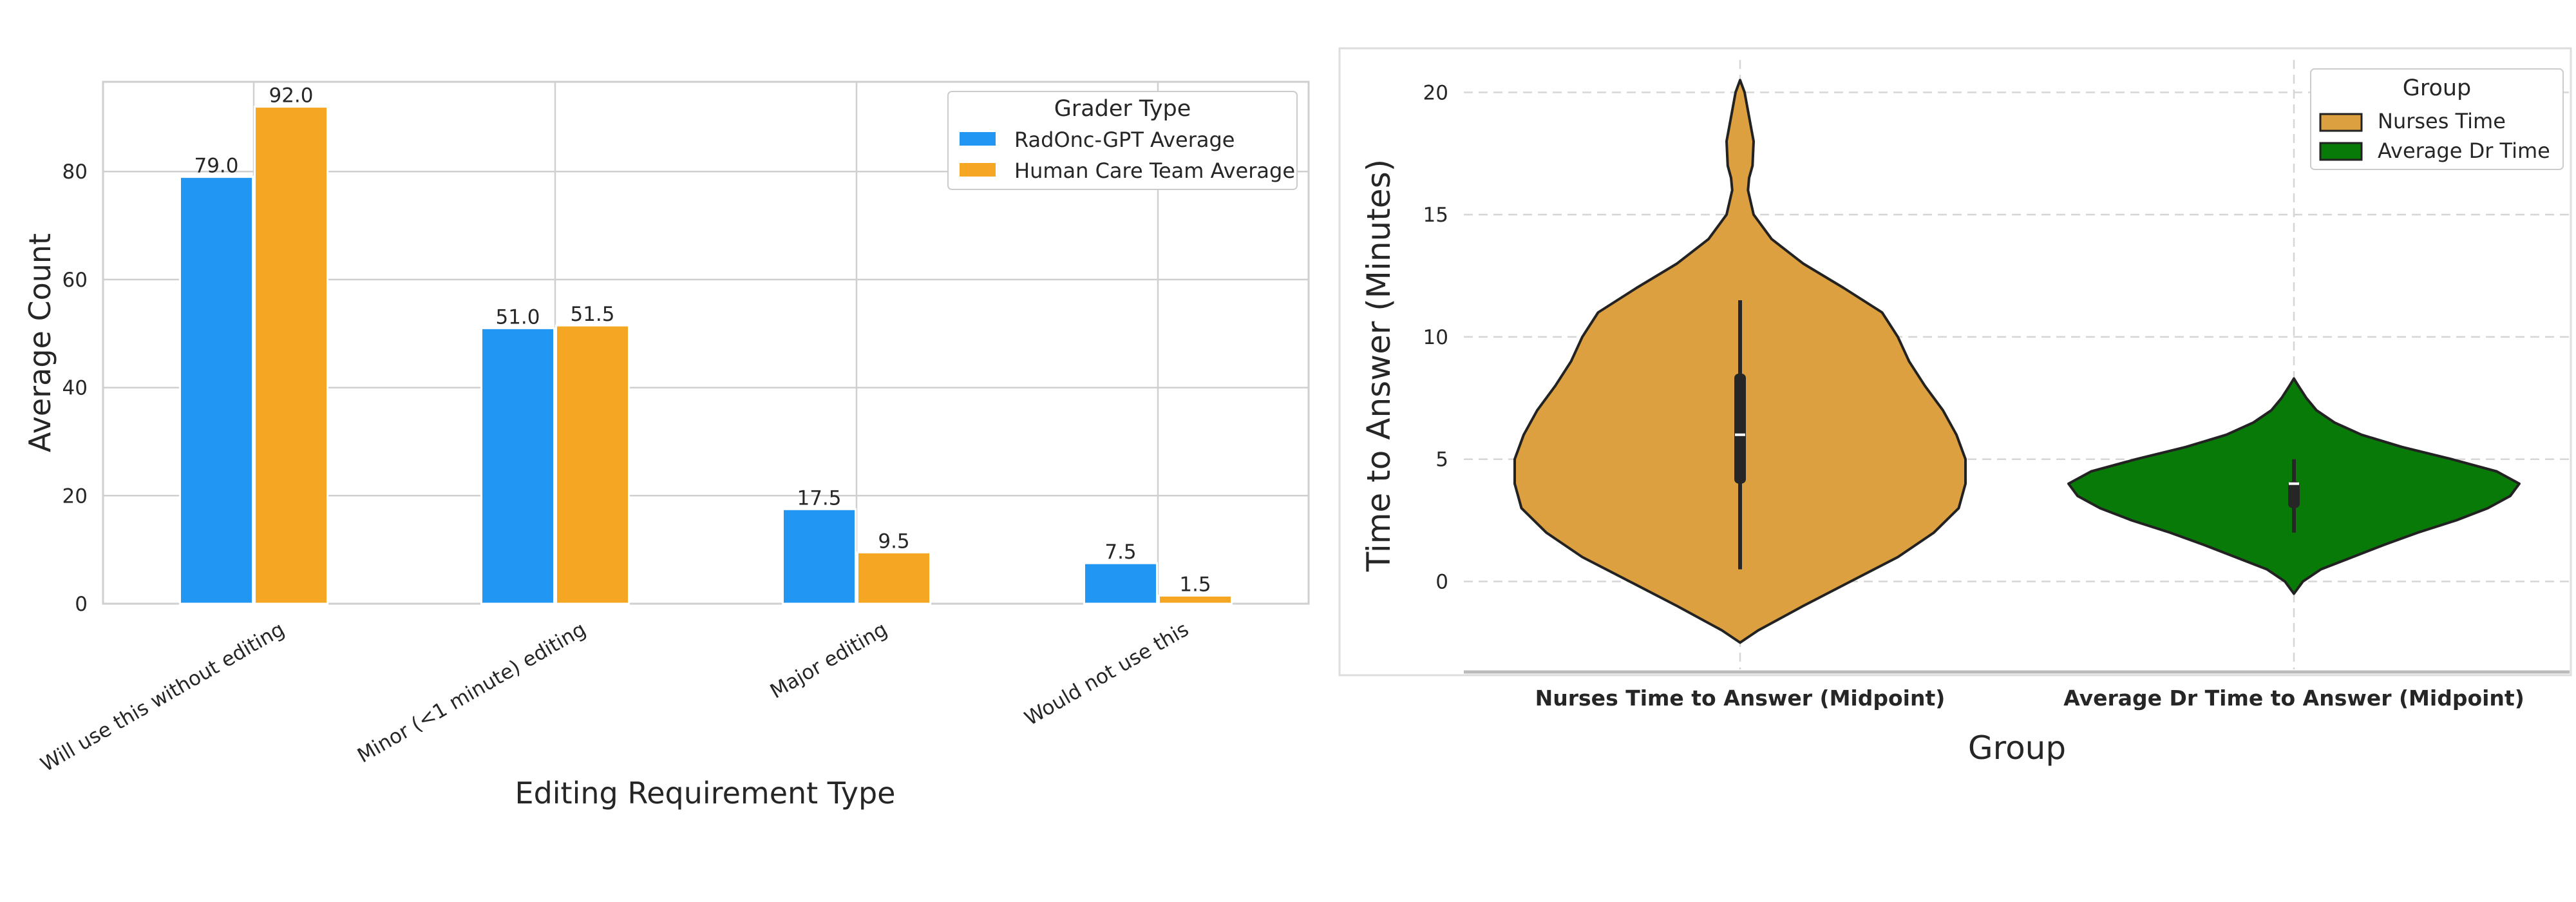 This screenshot has width=2576, height=902. What do you see at coordinates (1442, 460) in the screenshot?
I see `violin-y-tick-label: 5` at bounding box center [1442, 460].